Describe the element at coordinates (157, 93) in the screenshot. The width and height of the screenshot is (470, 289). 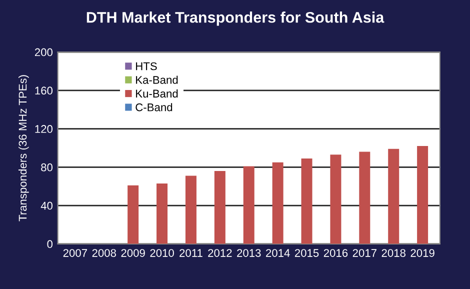
I see `legend-label: Ku-Band` at that location.